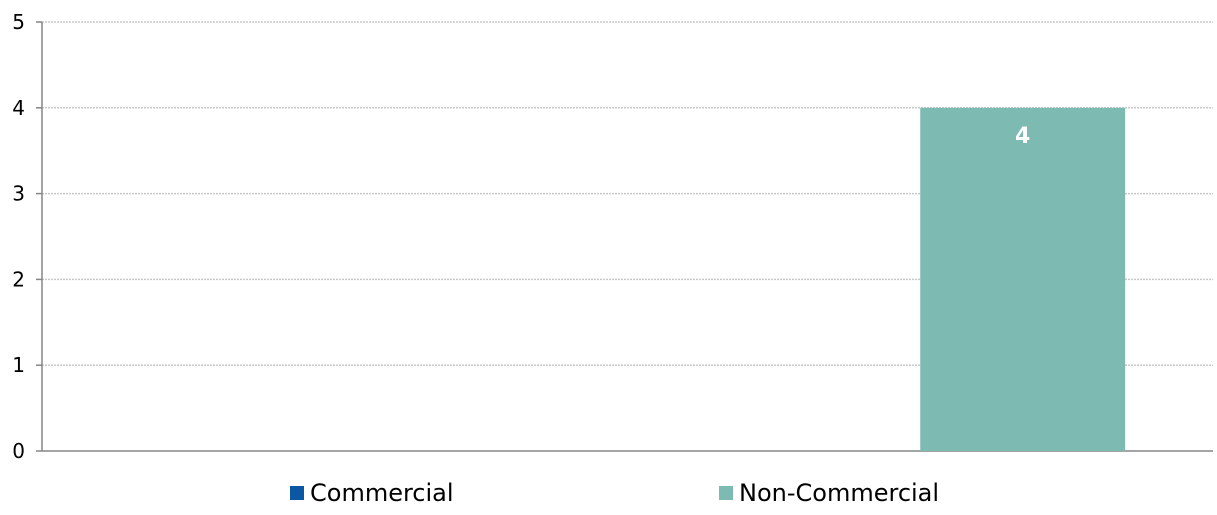  Describe the element at coordinates (18, 194) in the screenshot. I see `y-tick-label-3: 3` at that location.